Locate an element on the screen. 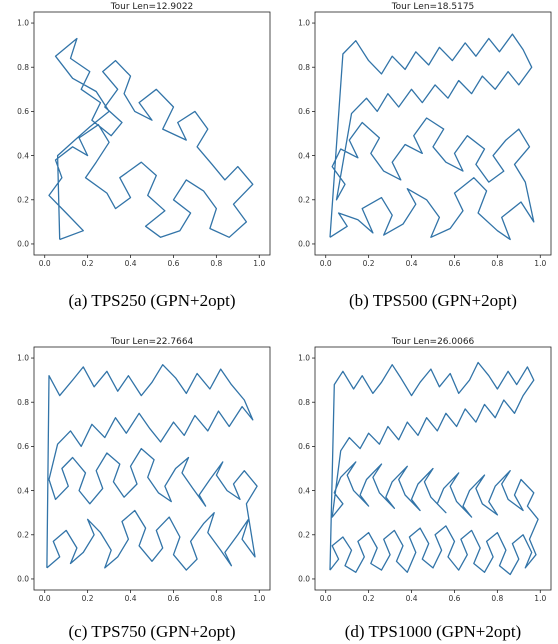  panel-caption: (c) TPS750 (GPN+2opt) is located at coordinates (152, 631).